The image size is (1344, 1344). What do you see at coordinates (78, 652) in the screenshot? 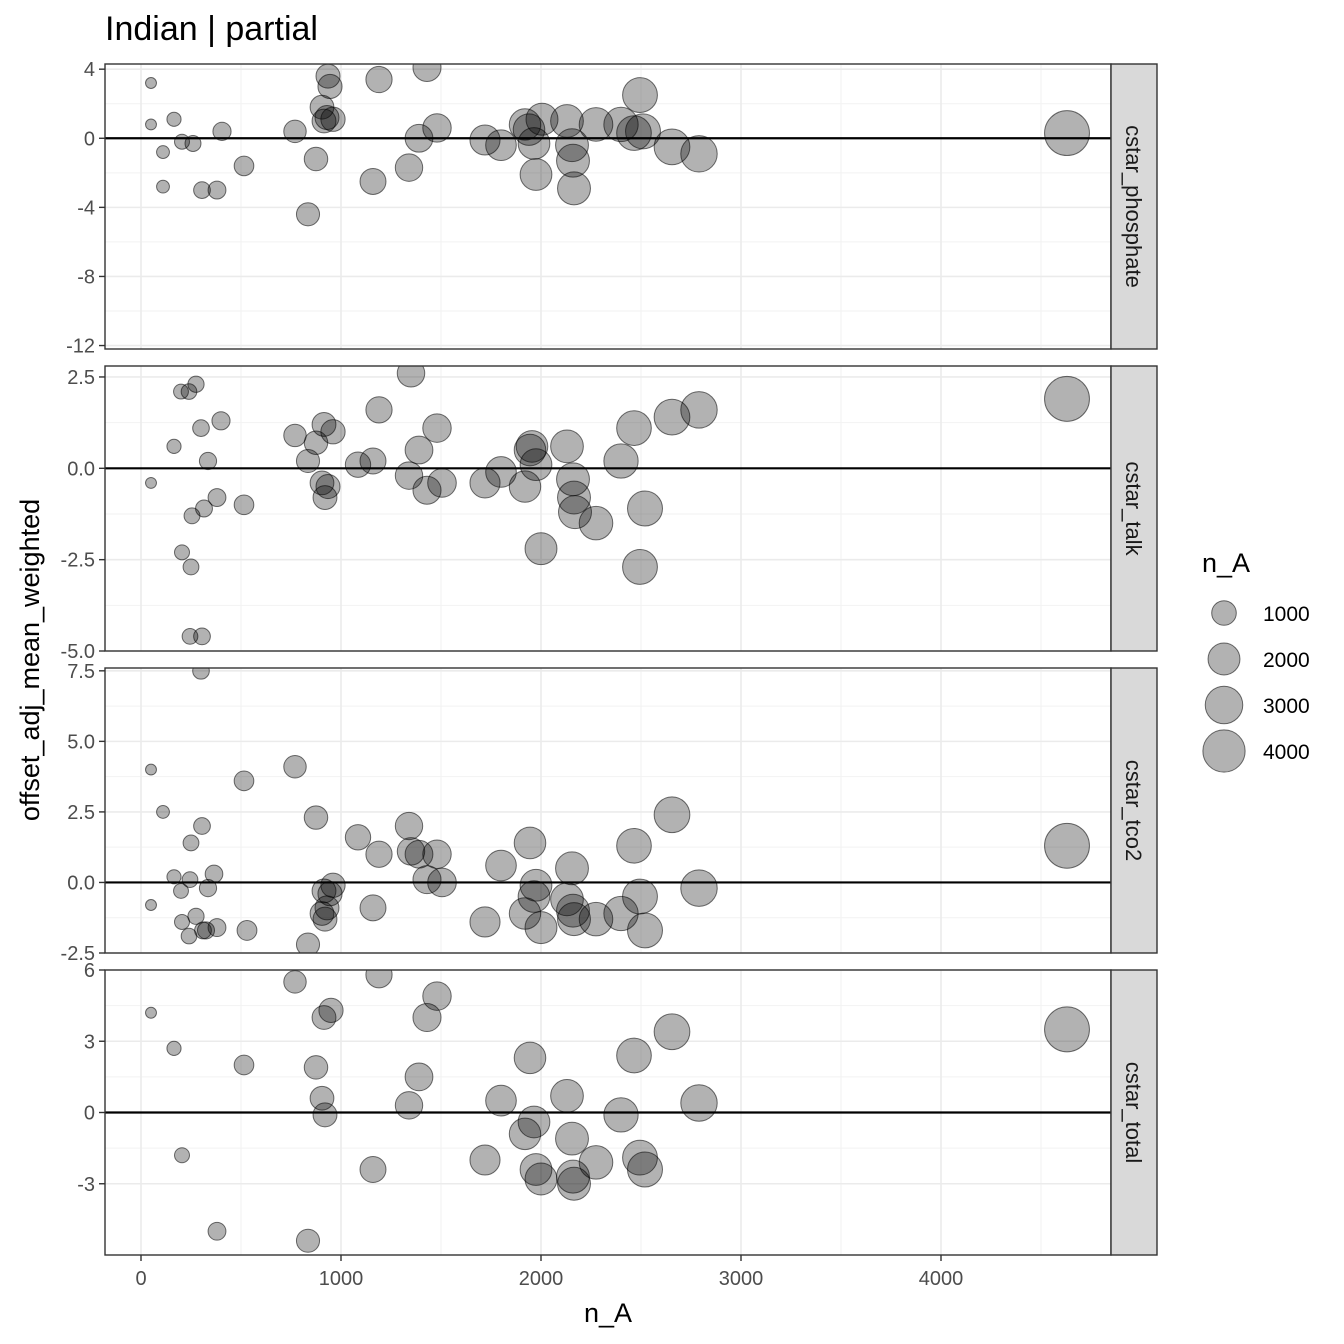
I see `y-tick-label: -5.0` at bounding box center [78, 652].